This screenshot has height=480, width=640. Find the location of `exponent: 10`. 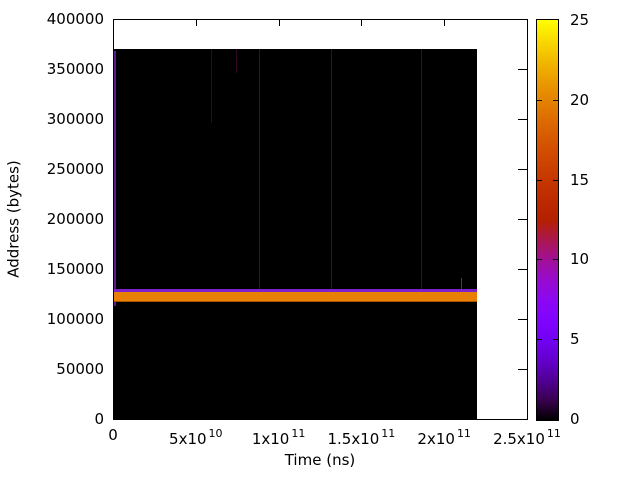

exponent: 10 is located at coordinates (215, 433).